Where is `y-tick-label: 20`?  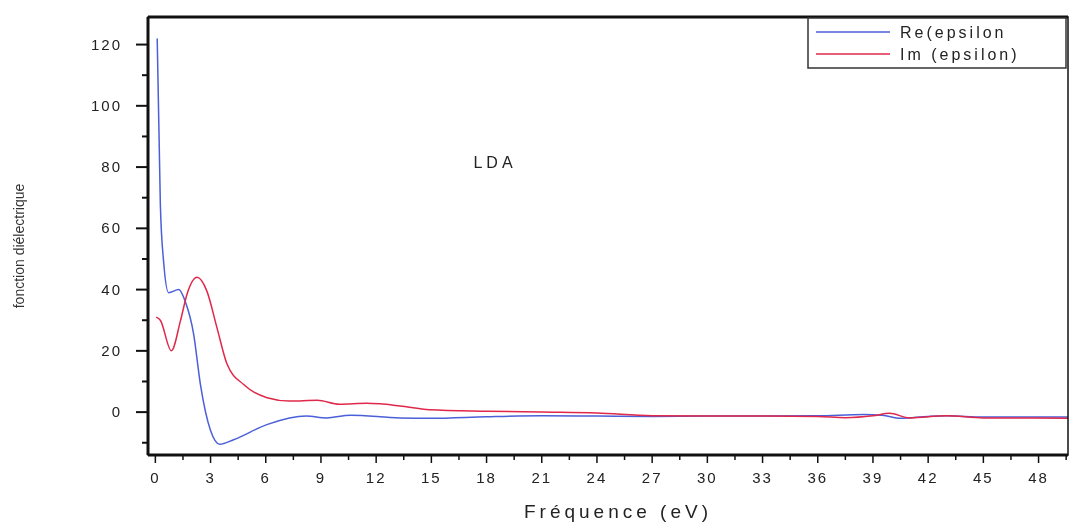
y-tick-label: 20 is located at coordinates (111, 350).